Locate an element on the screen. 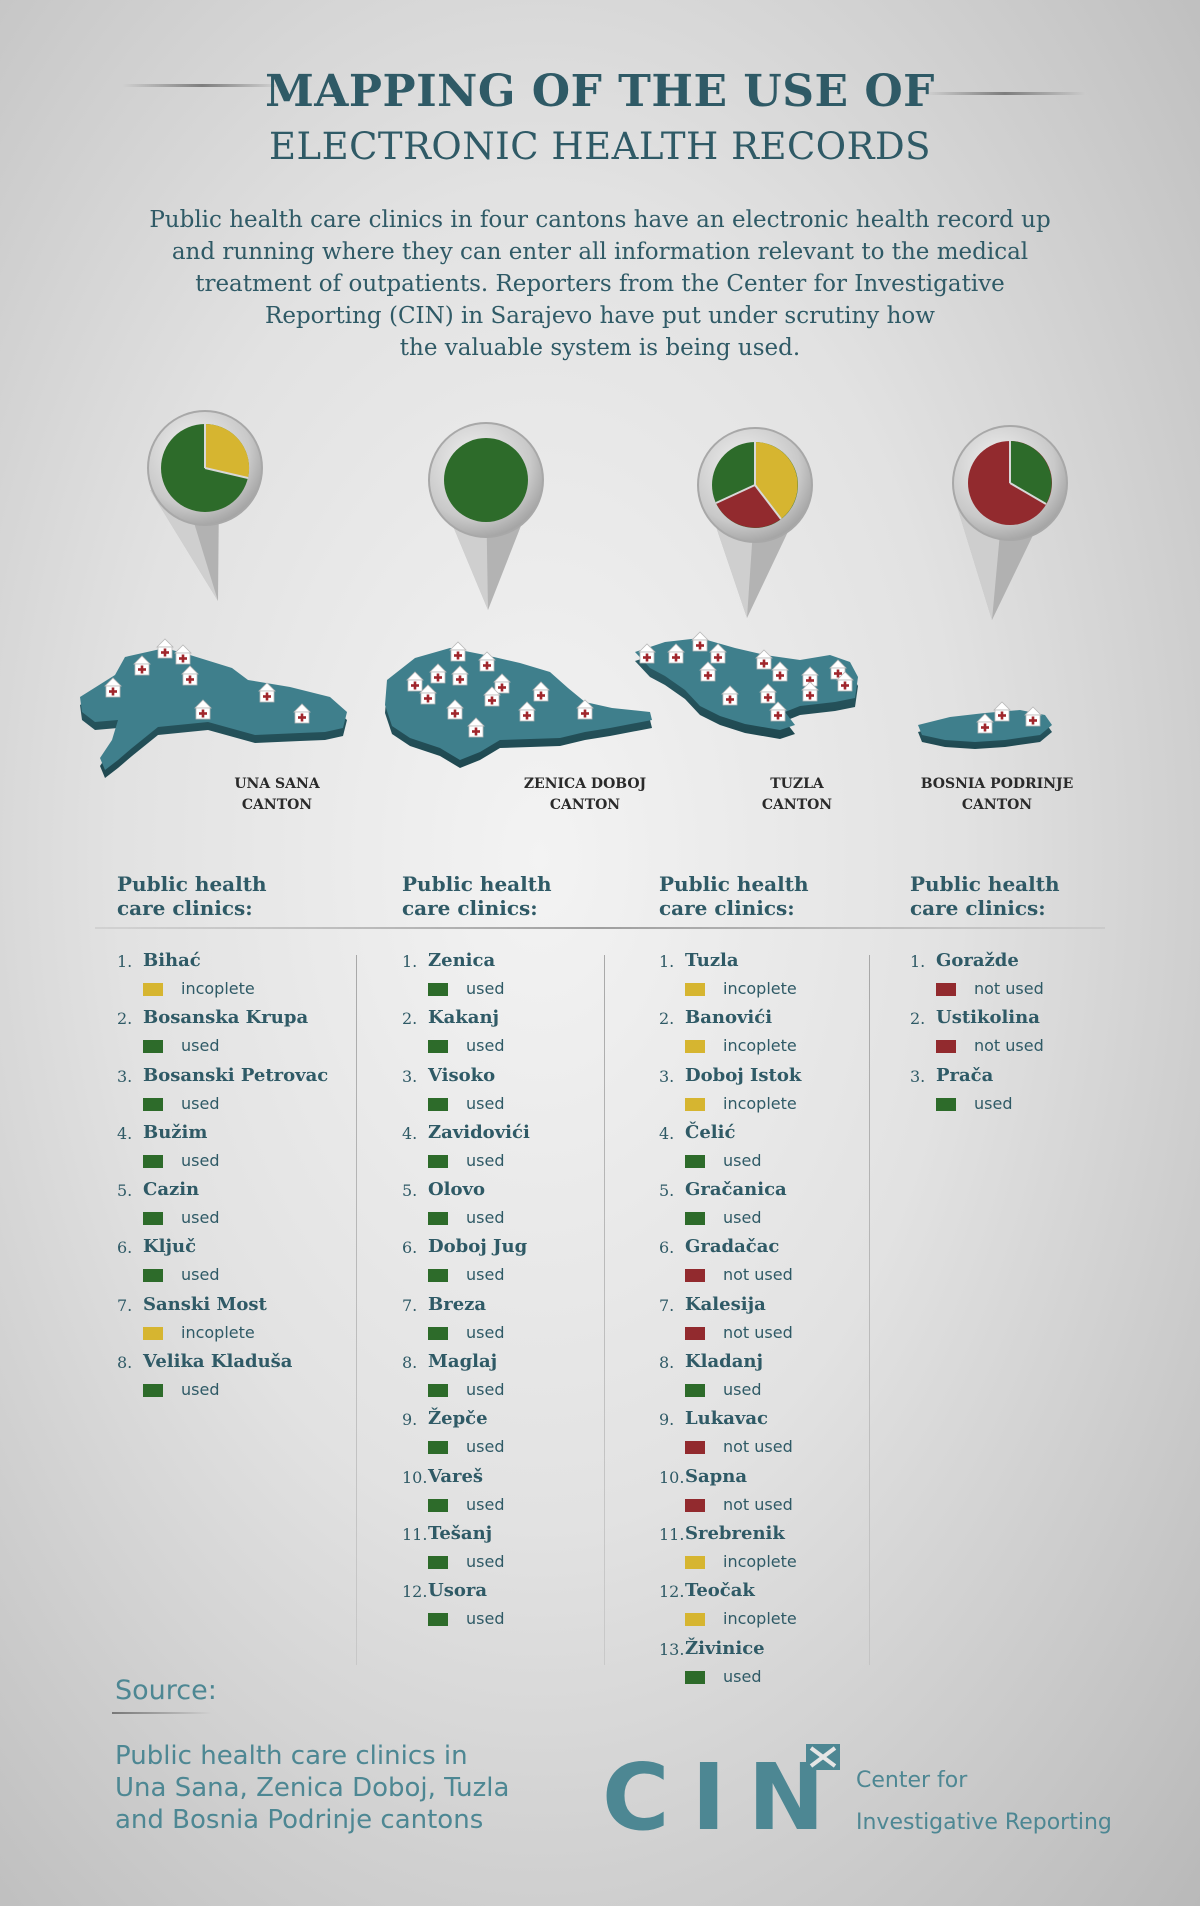 This screenshot has width=1200, height=1906. source-line: and Bosnia Podrinje cantons is located at coordinates (299, 1820).